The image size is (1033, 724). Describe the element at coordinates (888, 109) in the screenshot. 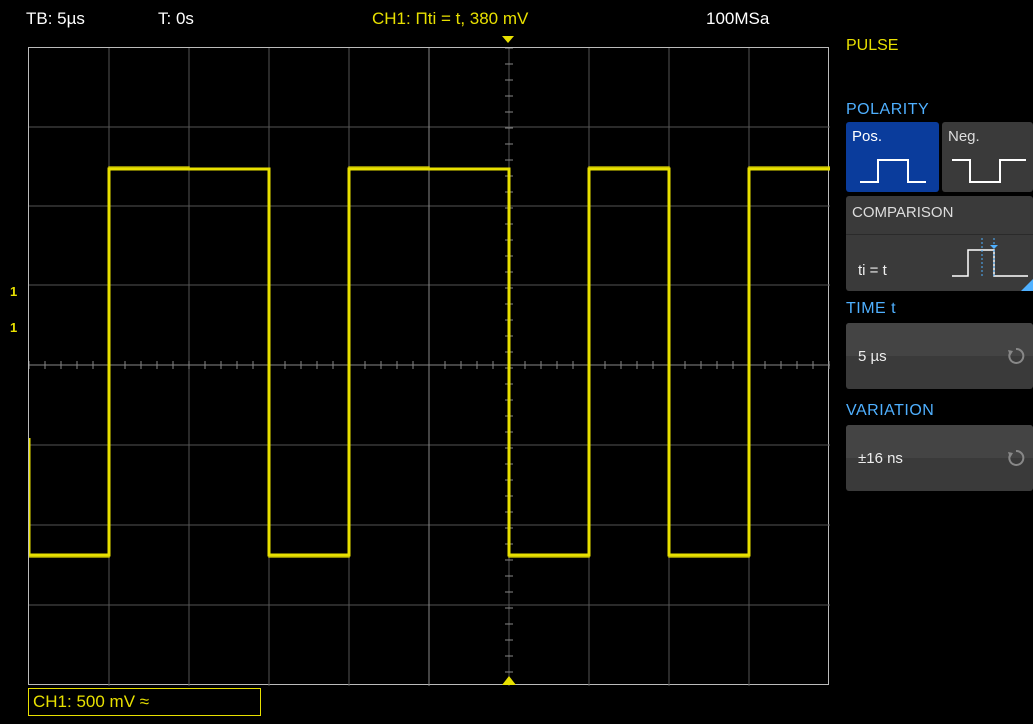

I see `polarity-header: POLARITY` at that location.